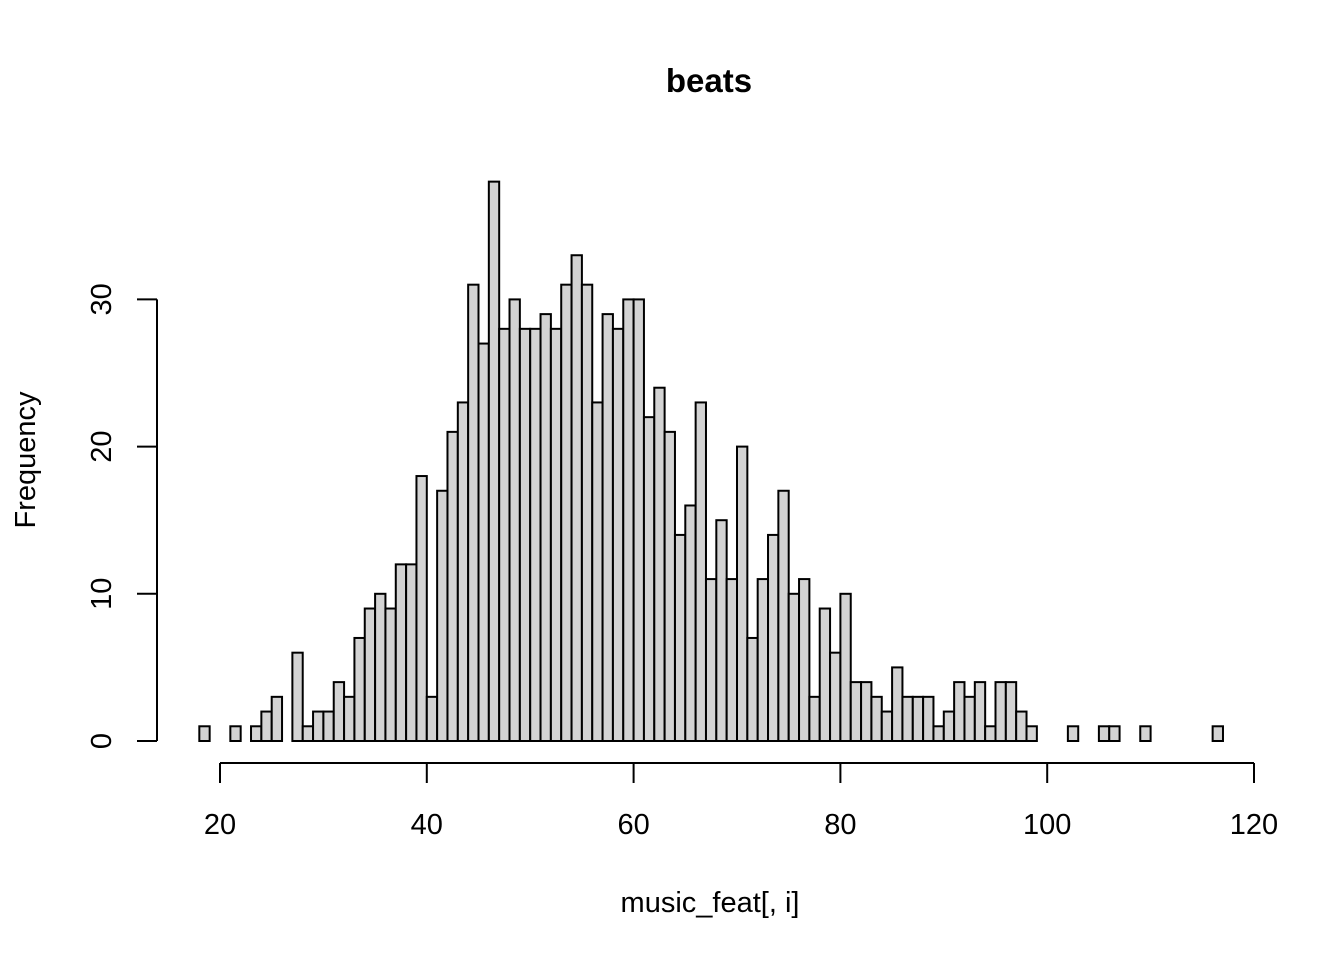 This screenshot has height=960, width=1344. Describe the element at coordinates (102, 741) in the screenshot. I see `y-tick-label: 0` at that location.